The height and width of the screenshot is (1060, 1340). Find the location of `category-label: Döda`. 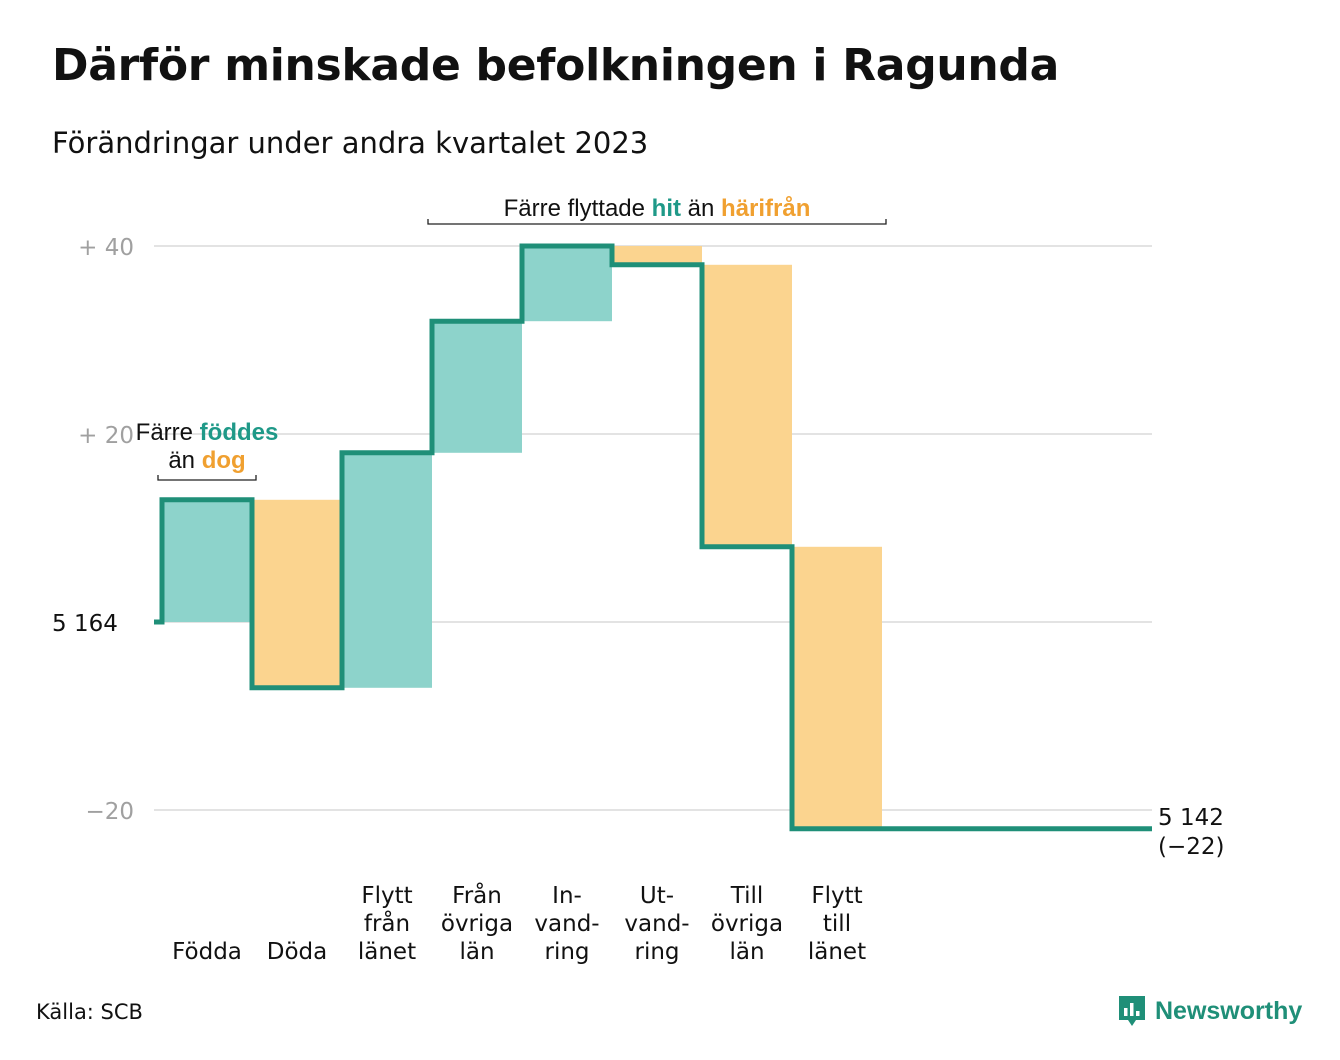

category-label: Döda is located at coordinates (297, 952).